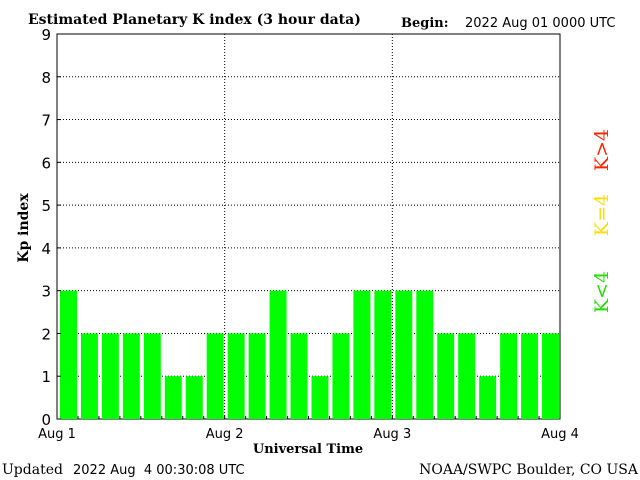 The height and width of the screenshot is (480, 640). Describe the element at coordinates (540, 23) in the screenshot. I see `begin-value: 2022 Aug 01 0000 UTC` at that location.